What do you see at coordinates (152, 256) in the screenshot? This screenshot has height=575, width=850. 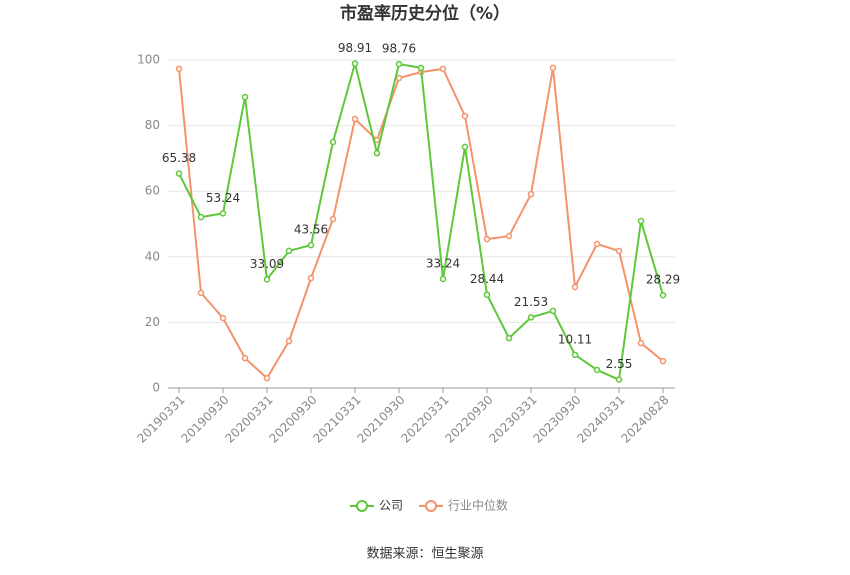 I see `y-tick-label: 40` at bounding box center [152, 256].